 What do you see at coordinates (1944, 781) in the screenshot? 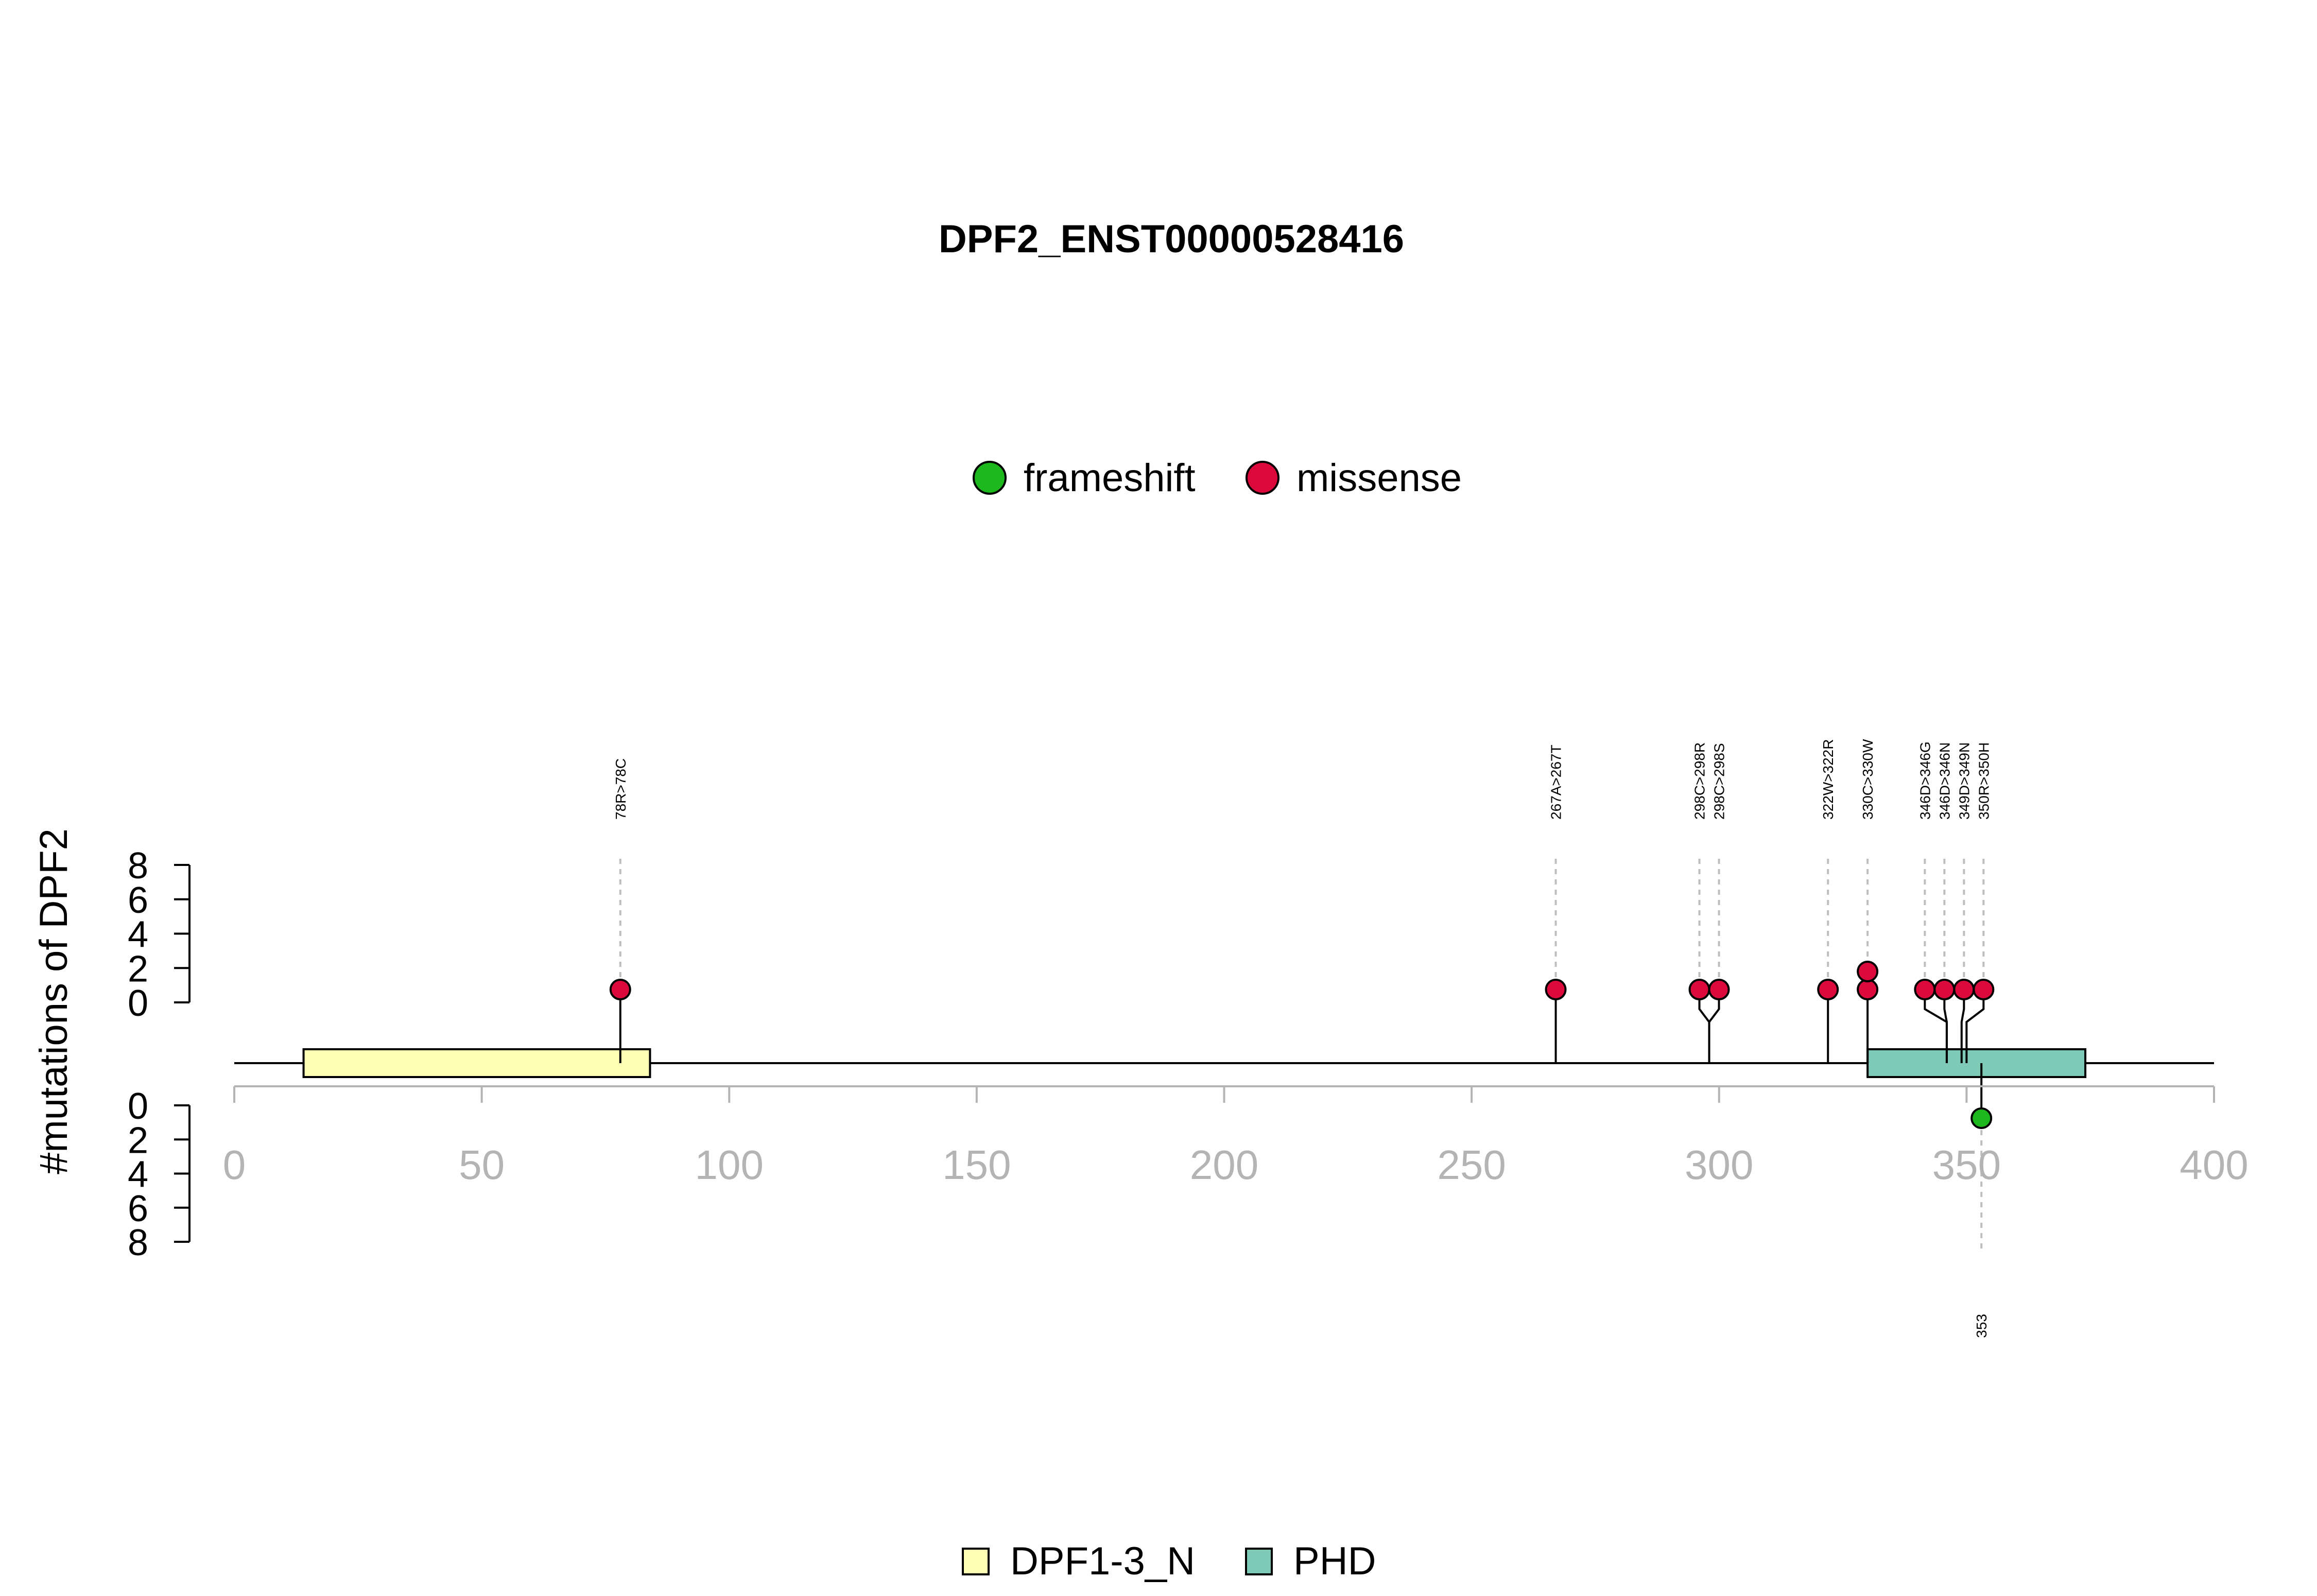
I see `mutation-label: 346D>346N` at bounding box center [1944, 781].